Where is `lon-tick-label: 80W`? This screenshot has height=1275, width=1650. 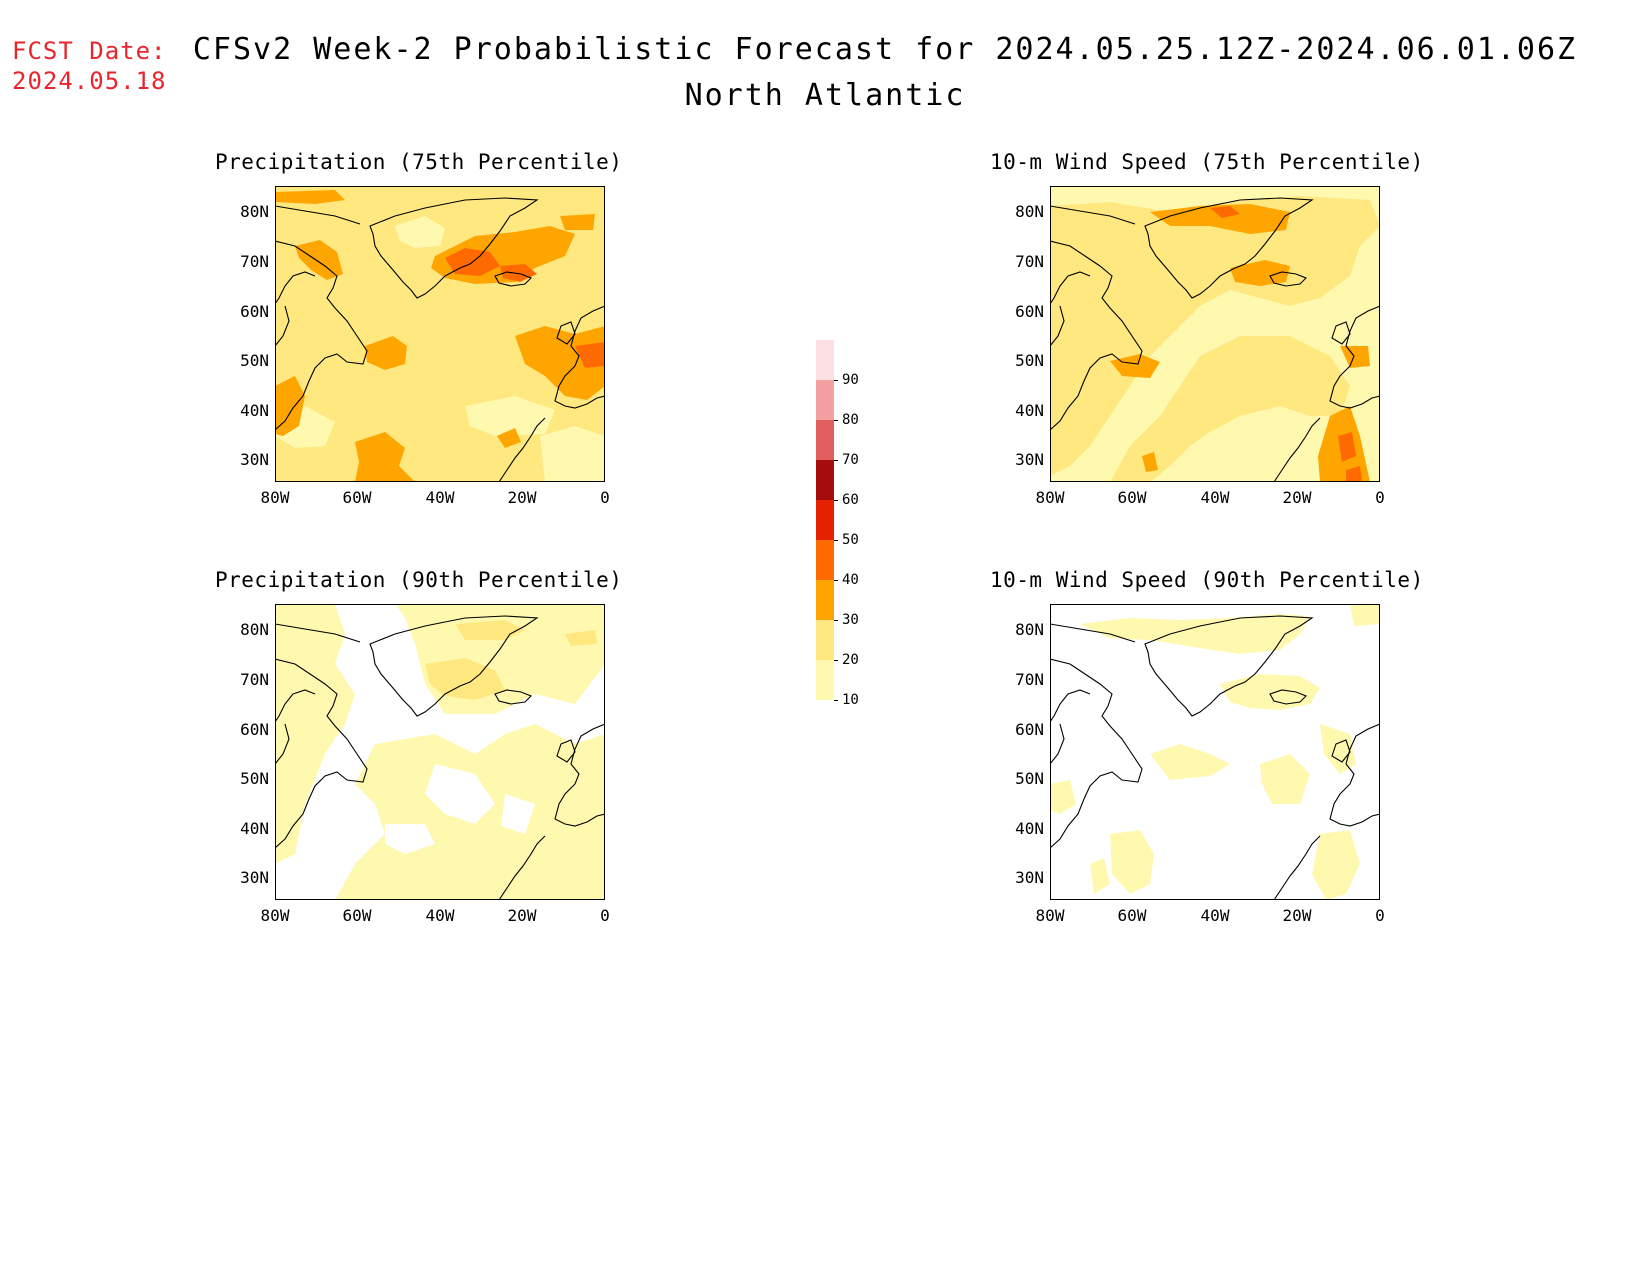
lon-tick-label: 80W is located at coordinates (275, 915).